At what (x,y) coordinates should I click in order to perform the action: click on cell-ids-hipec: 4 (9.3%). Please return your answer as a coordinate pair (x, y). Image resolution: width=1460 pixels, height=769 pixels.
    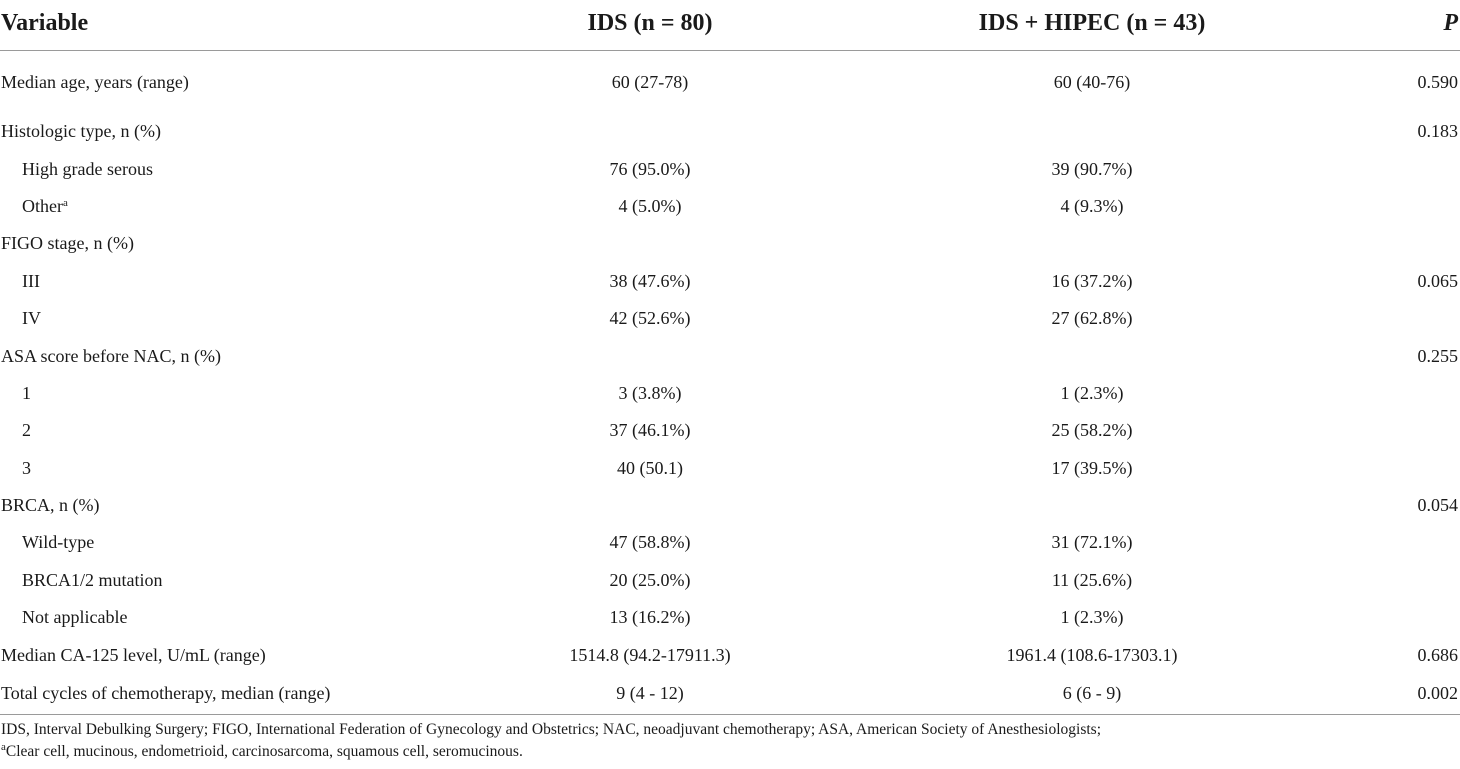
    Looking at the image, I should click on (1092, 205).